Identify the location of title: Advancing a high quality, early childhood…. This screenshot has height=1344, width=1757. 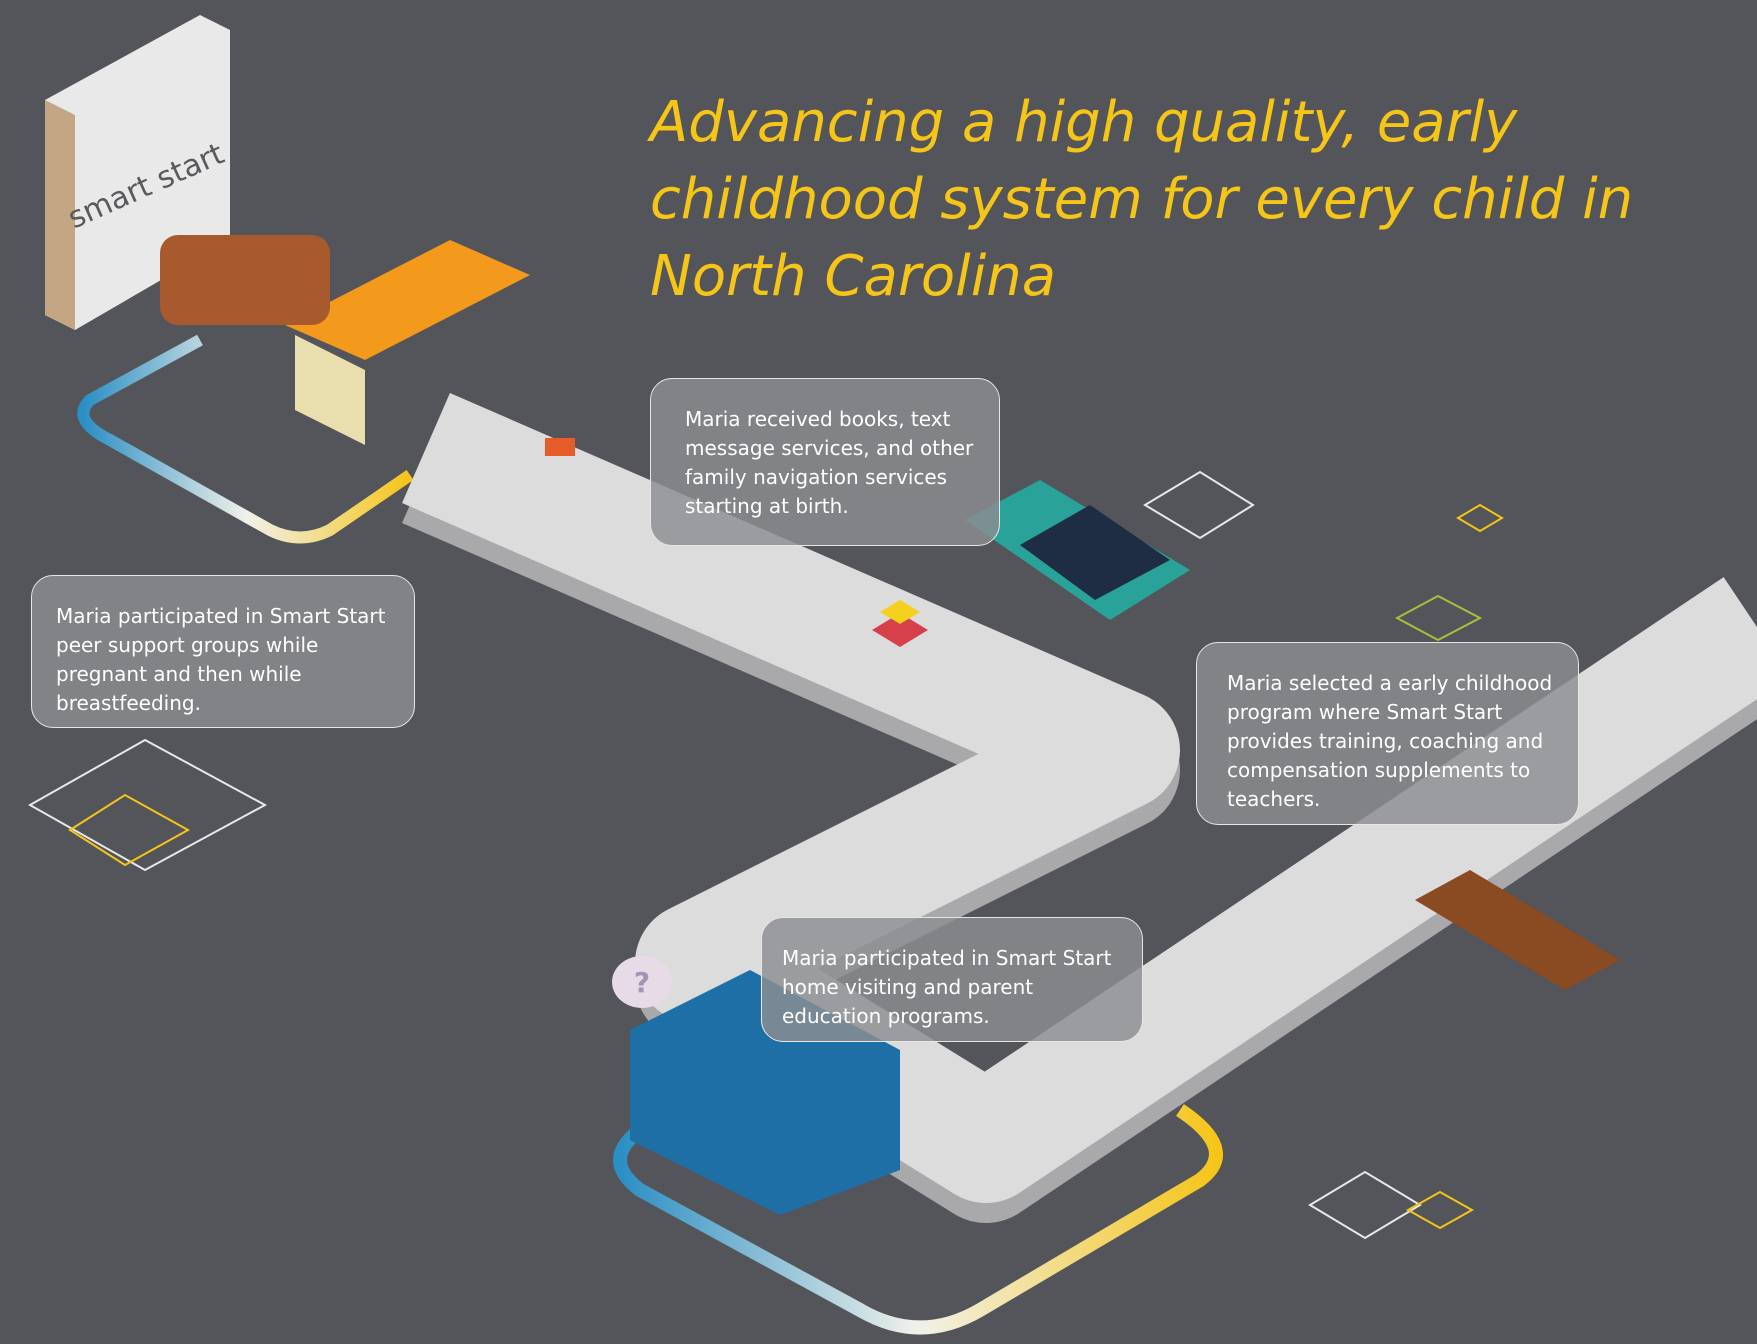
(1141, 199).